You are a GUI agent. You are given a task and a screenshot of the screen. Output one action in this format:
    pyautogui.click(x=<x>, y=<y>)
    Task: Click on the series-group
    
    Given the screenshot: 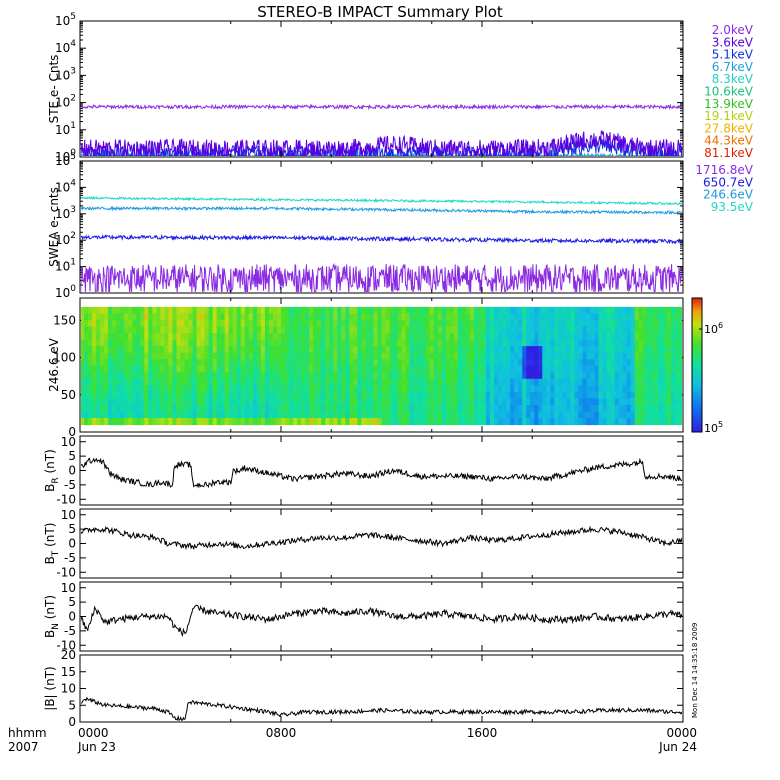 What is the action you would take?
    pyautogui.click(x=381, y=243)
    